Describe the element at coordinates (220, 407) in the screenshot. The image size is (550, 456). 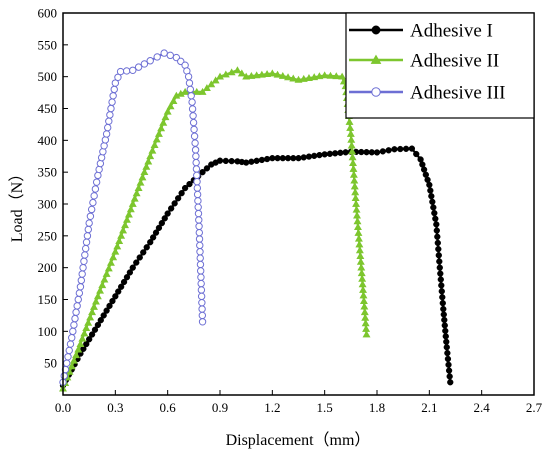
I see `x-tick-label: 0.9` at that location.